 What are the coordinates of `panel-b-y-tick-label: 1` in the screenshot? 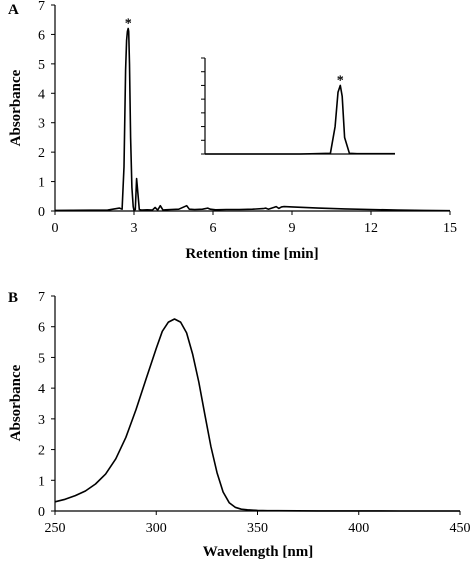 It's located at (41, 481).